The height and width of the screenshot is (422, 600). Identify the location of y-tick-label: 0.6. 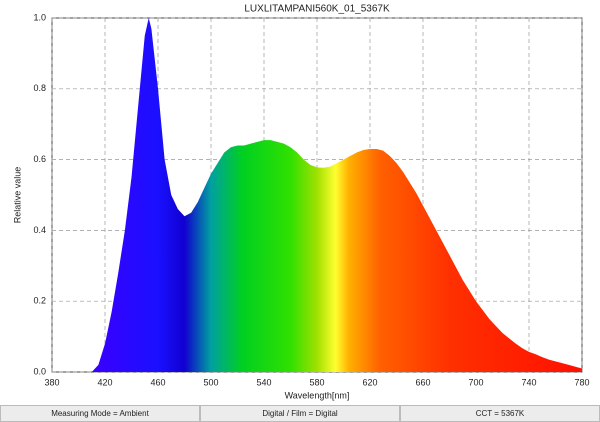
(39, 159).